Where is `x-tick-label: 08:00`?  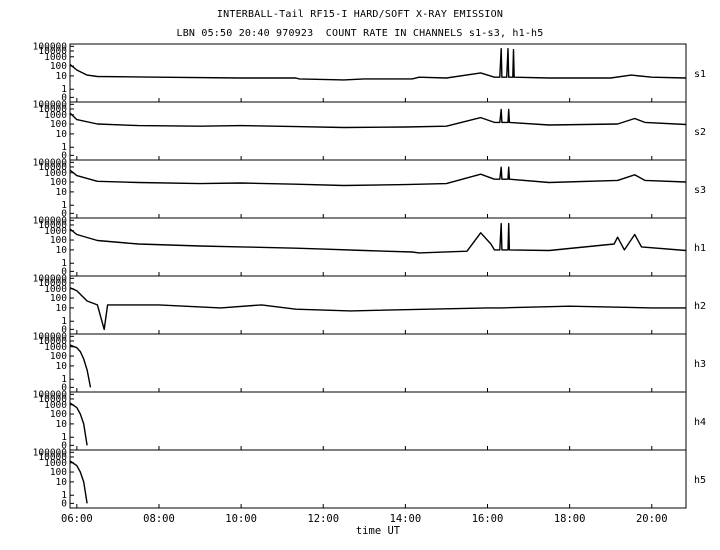
x-tick-label: 08:00 is located at coordinates (159, 519).